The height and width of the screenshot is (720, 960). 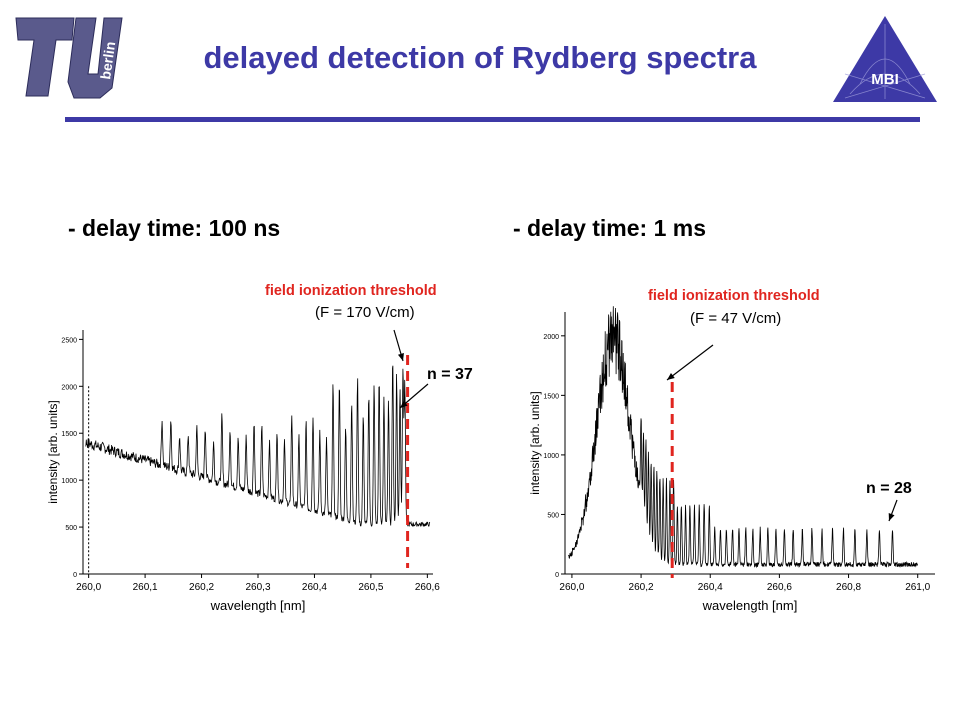 What do you see at coordinates (69, 481) in the screenshot?
I see `left-ytick-label: 1000` at bounding box center [69, 481].